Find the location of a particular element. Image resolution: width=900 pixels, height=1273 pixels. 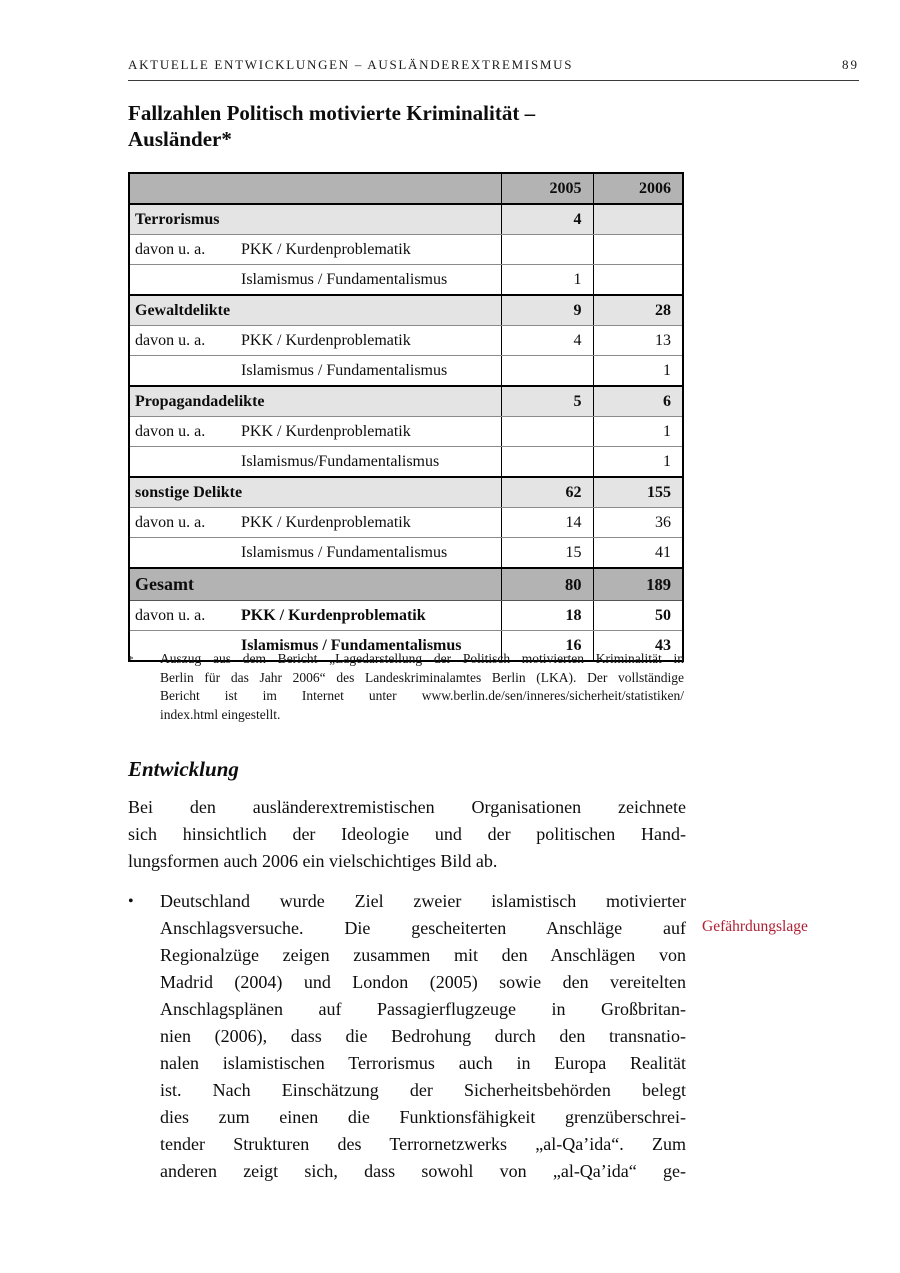

table-header-row: 2005 2006 is located at coordinates (406, 189).